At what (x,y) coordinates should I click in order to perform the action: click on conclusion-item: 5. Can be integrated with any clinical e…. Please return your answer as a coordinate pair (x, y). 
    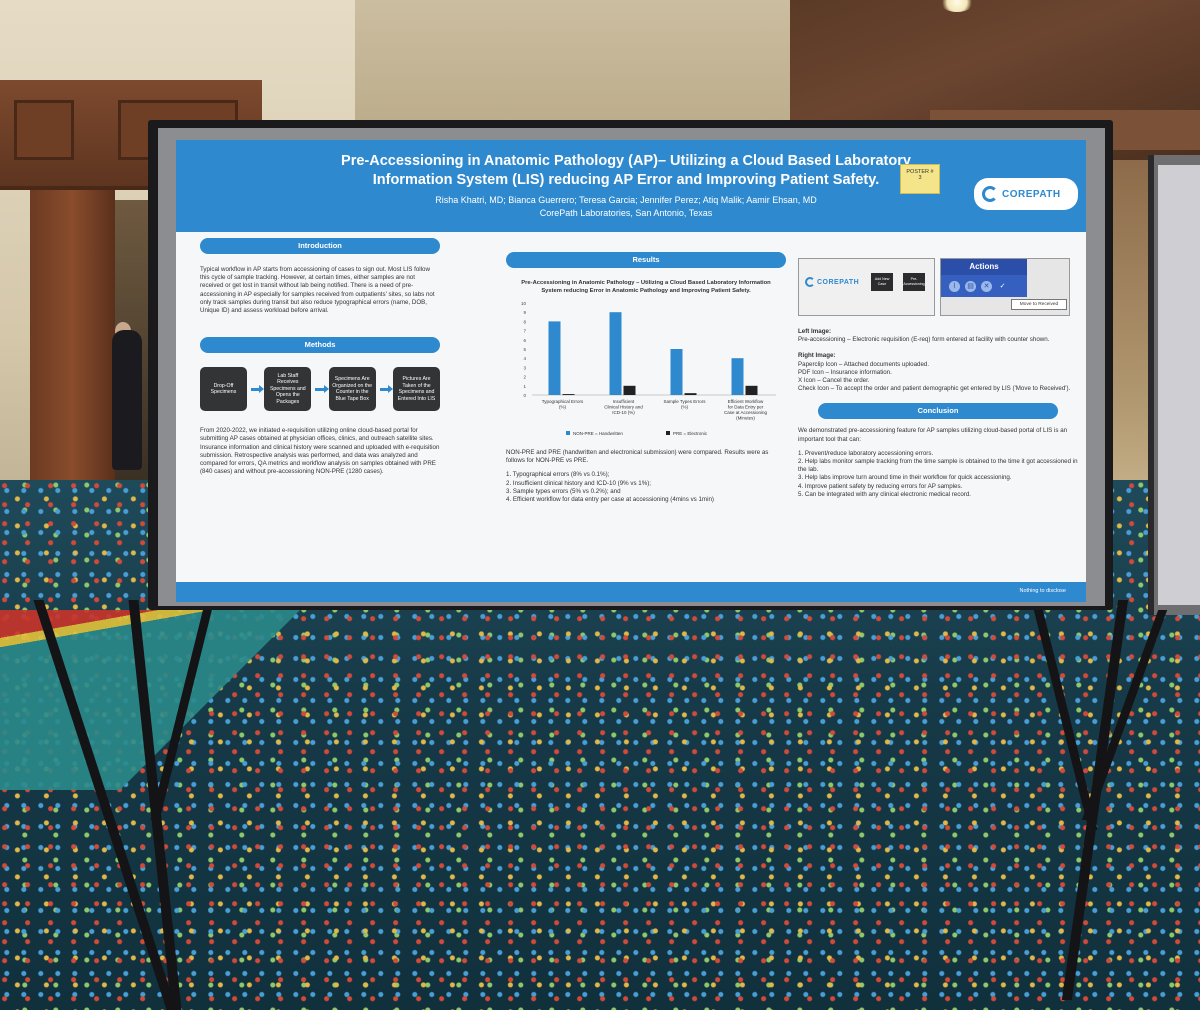
    Looking at the image, I should click on (884, 494).